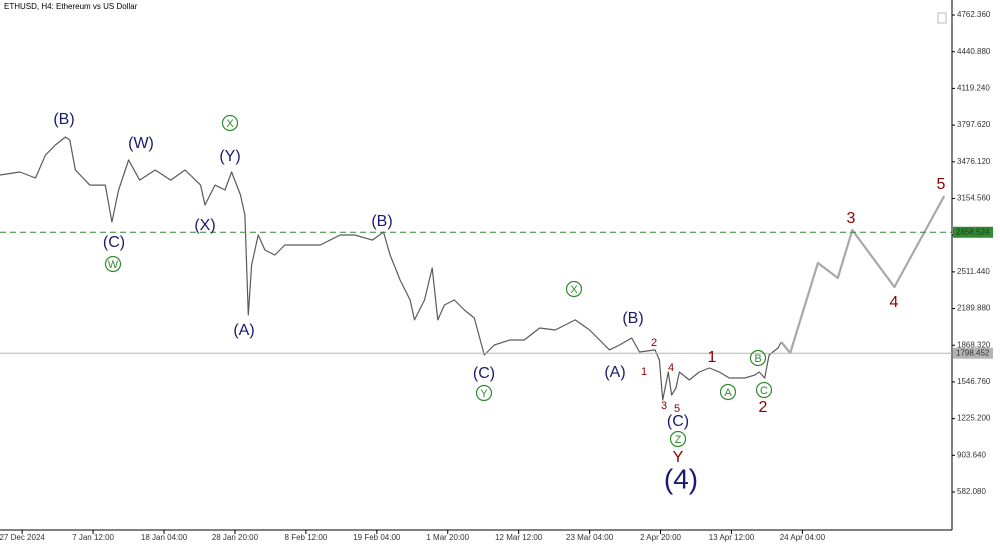 The image size is (1000, 545). Describe the element at coordinates (974, 344) in the screenshot. I see `y-tick-label: 1868.320` at that location.